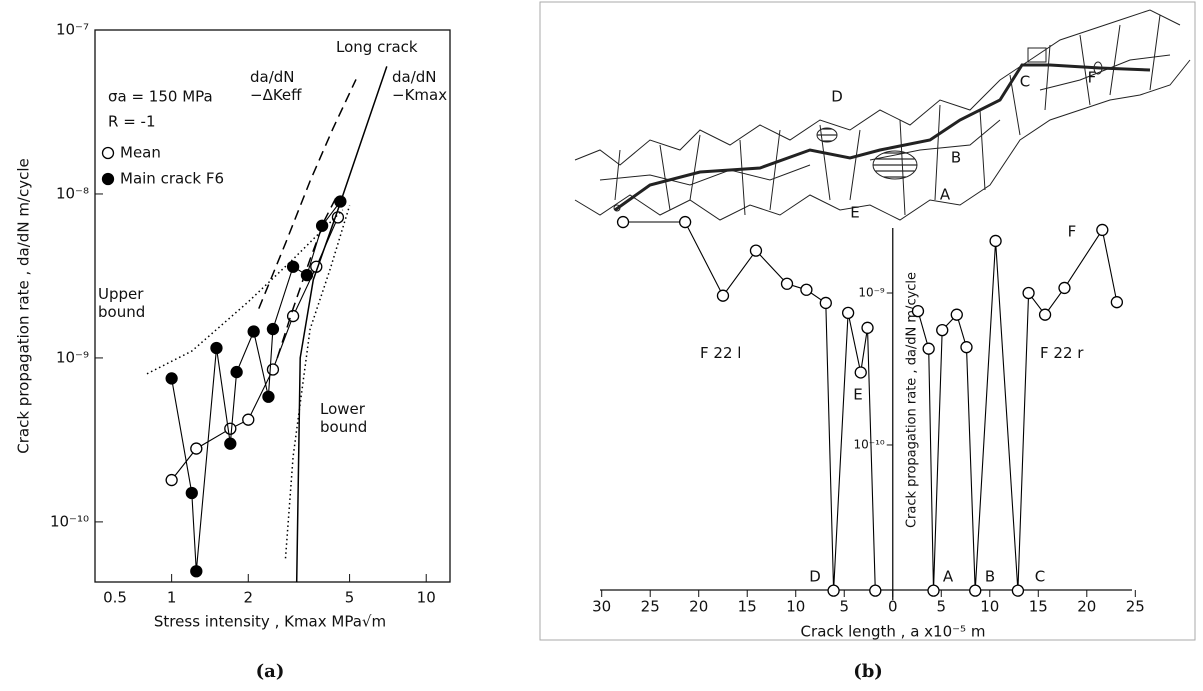 The height and width of the screenshot is (691, 1203). What do you see at coordinates (140, 153) in the screenshot?
I see `legend-label: Mean` at bounding box center [140, 153].